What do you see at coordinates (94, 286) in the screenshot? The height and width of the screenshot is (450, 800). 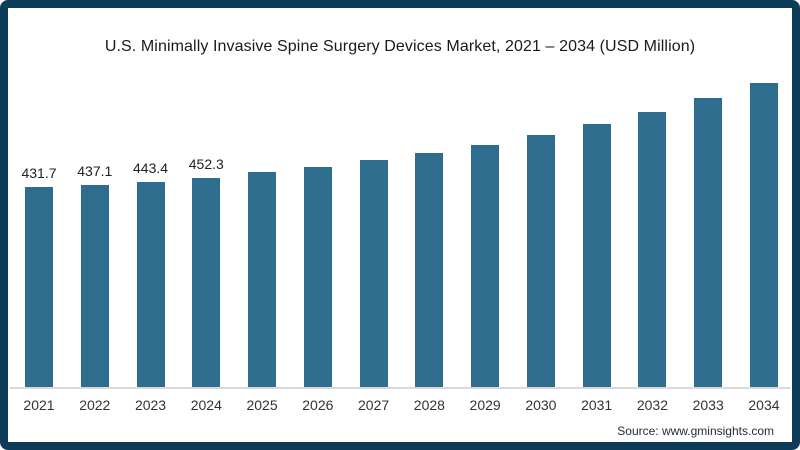 I see `bar-2022` at bounding box center [94, 286].